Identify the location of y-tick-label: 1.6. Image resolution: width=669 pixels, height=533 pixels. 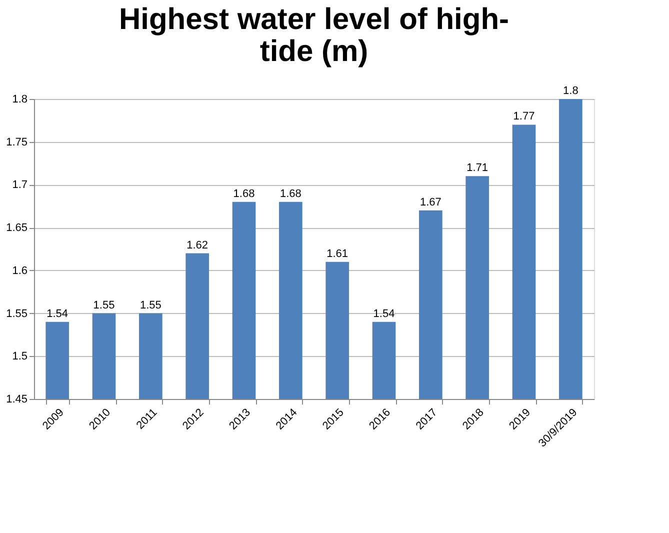
(20, 270).